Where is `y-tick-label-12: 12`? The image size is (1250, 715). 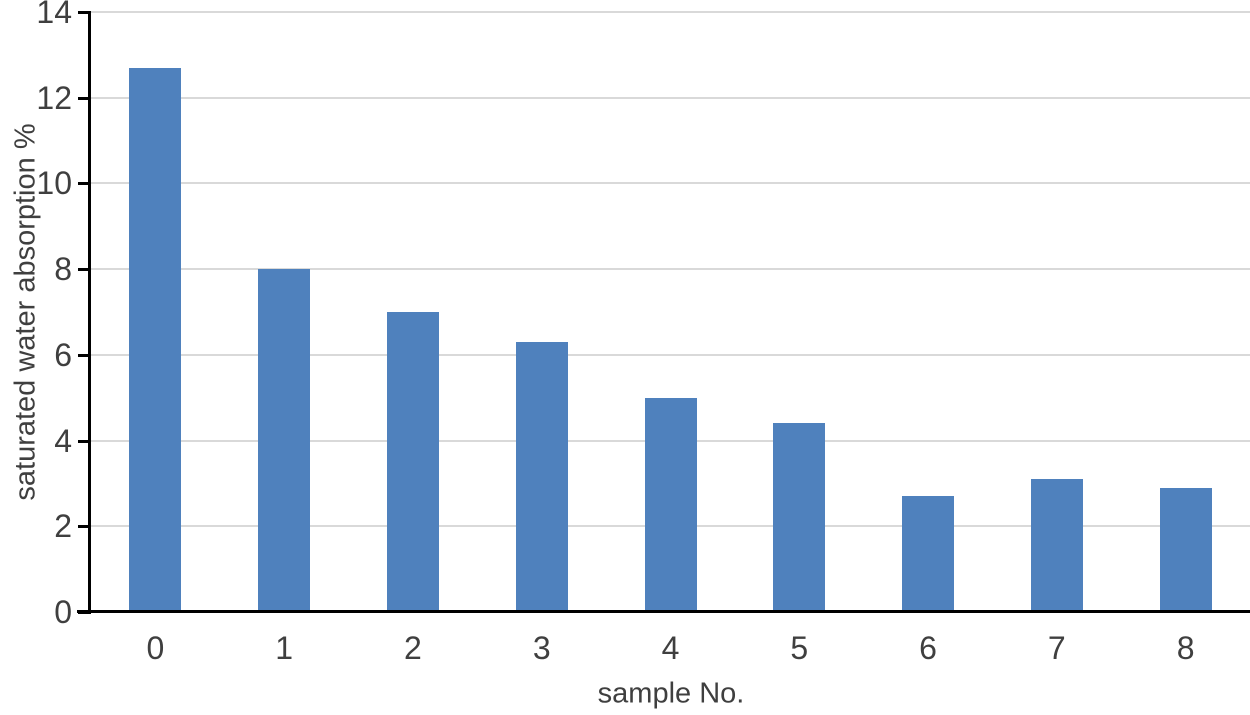 y-tick-label-12: 12 is located at coordinates (54, 97).